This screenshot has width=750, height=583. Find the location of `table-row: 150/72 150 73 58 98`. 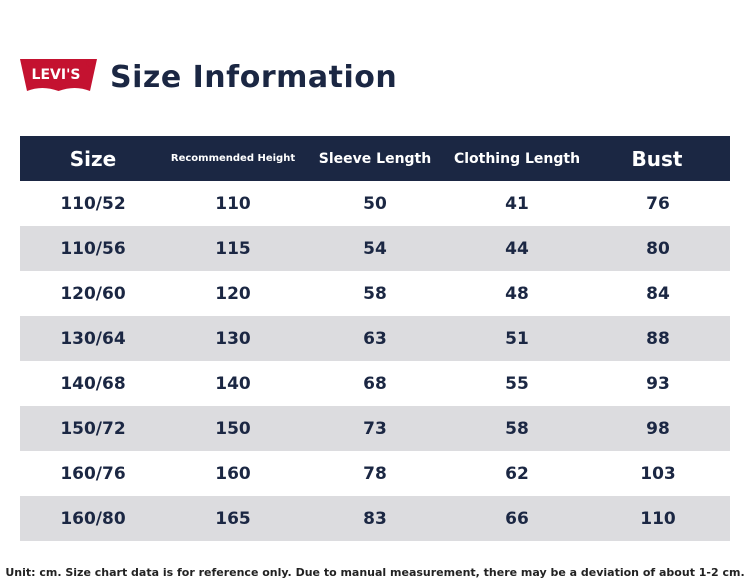

table-row: 150/72 150 73 58 98 is located at coordinates (375, 428).